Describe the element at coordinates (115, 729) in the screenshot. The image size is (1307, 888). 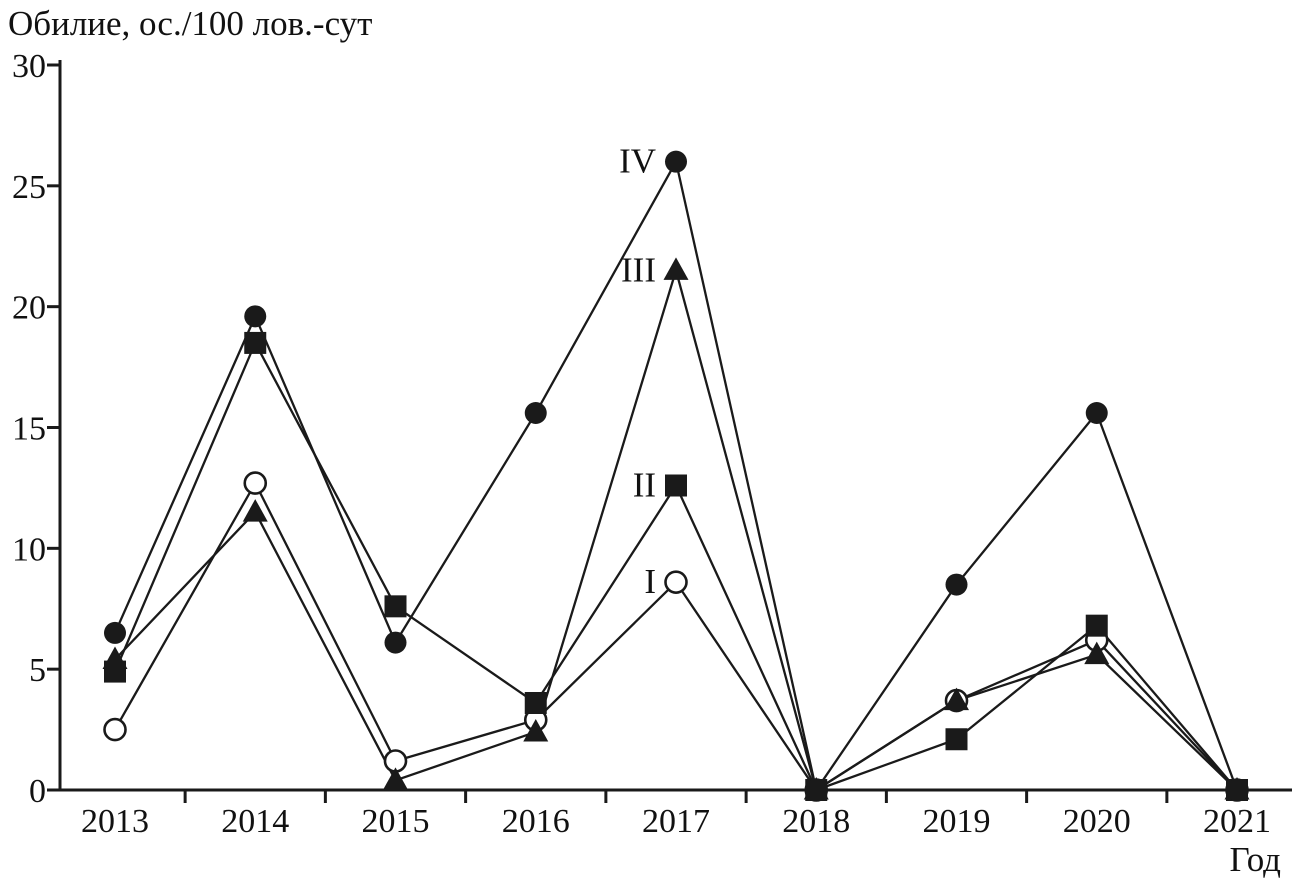
I see `marker-I-2013` at that location.